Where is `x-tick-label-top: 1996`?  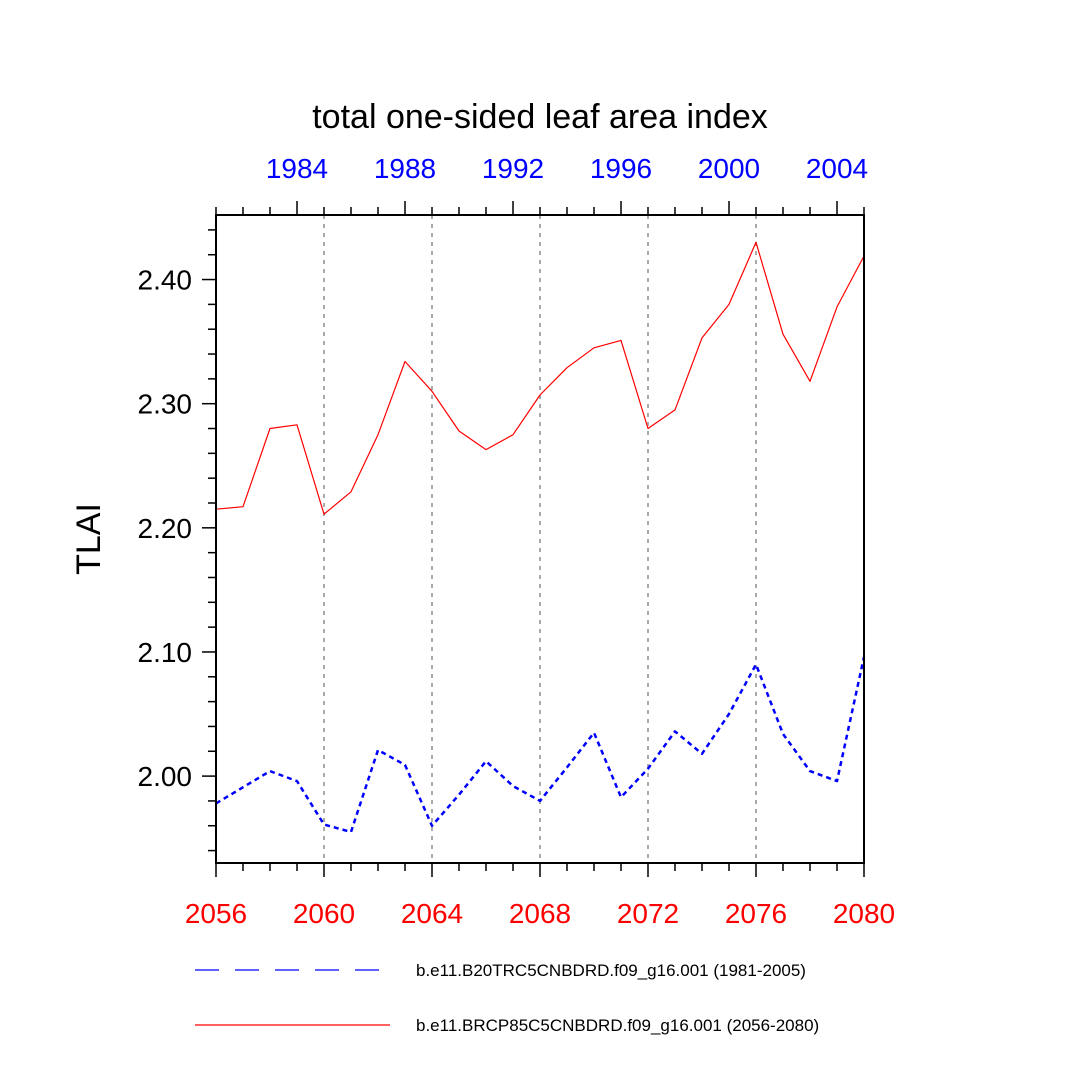 x-tick-label-top: 1996 is located at coordinates (621, 168).